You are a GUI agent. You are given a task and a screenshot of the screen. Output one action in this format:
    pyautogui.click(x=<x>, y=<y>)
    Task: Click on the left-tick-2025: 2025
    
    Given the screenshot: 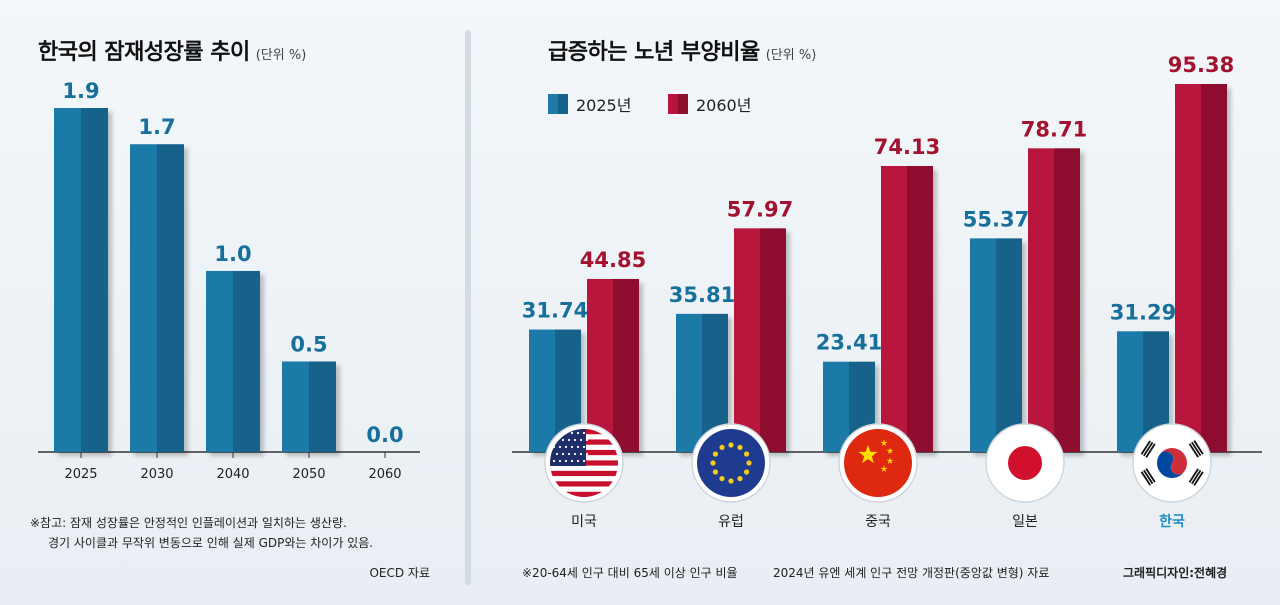 What is the action you would take?
    pyautogui.click(x=80, y=474)
    